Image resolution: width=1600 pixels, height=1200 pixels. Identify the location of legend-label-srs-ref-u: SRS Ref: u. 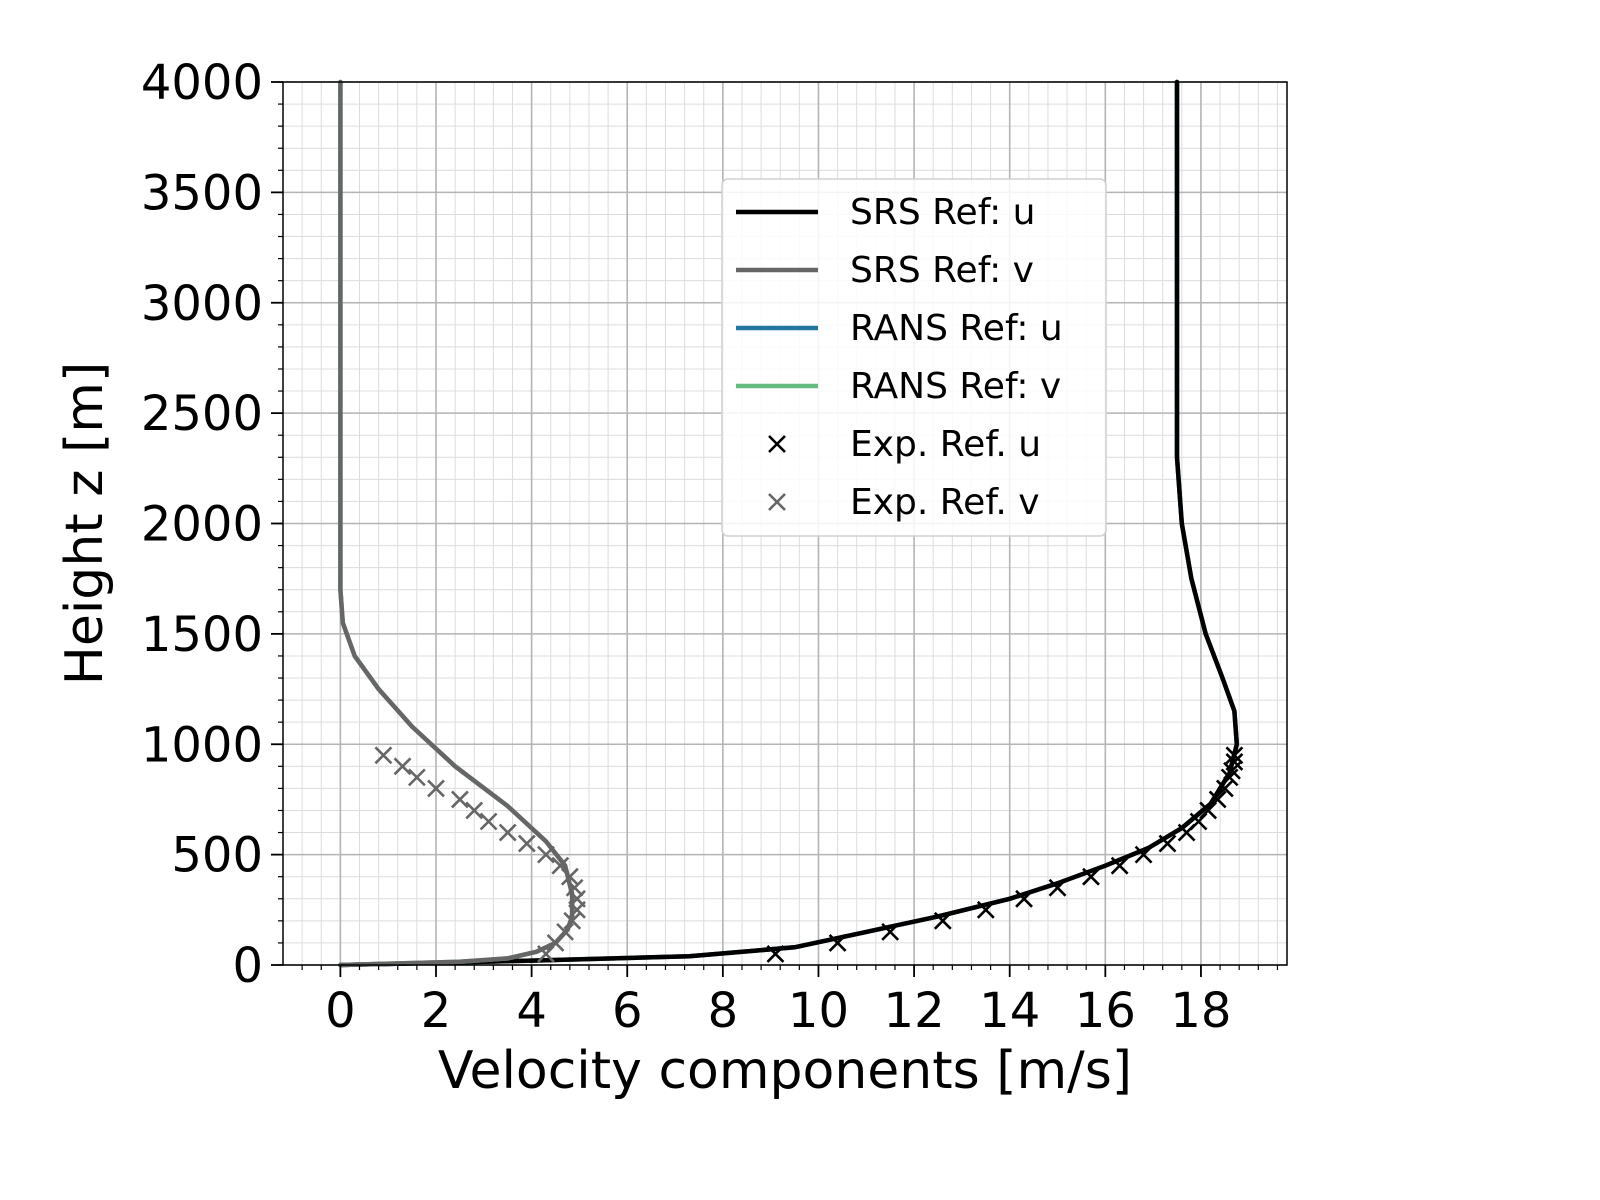
(942, 212).